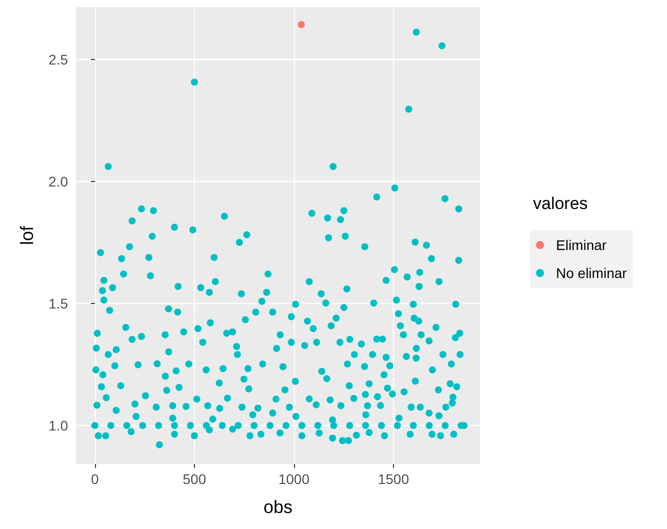  Describe the element at coordinates (27, 235) in the screenshot. I see `y-axis-title: lof` at that location.